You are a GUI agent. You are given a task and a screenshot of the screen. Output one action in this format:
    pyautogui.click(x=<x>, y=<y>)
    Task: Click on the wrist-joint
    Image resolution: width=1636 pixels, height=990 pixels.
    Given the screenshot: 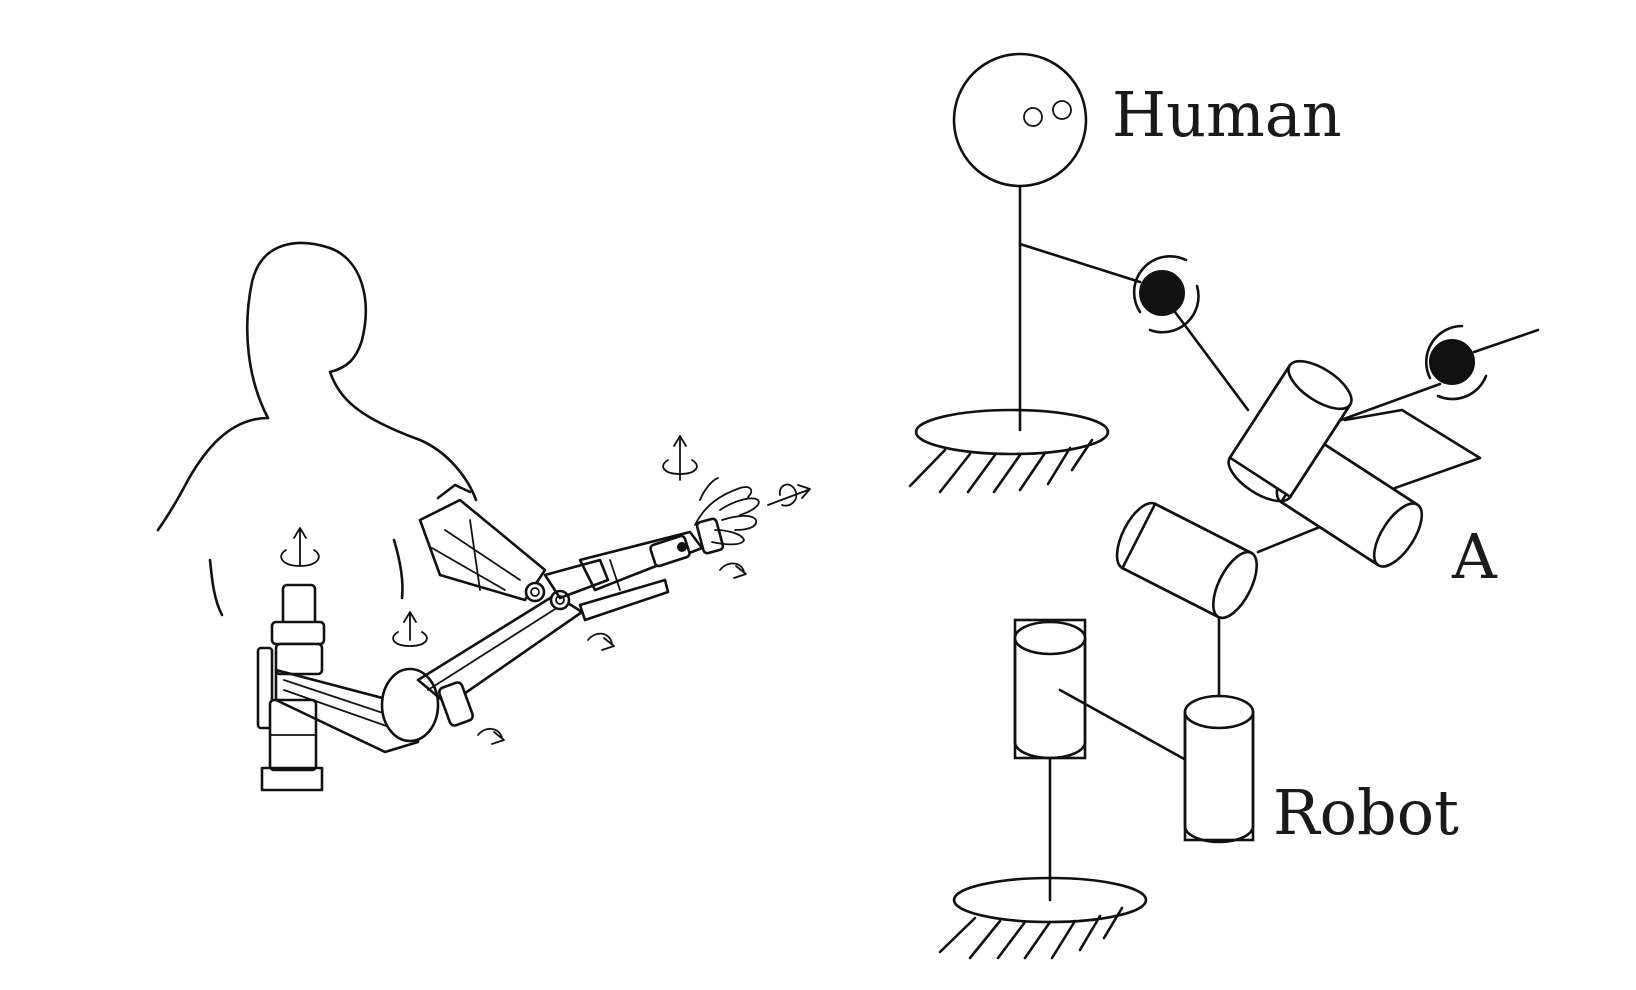 What is the action you would take?
    pyautogui.click(x=1456, y=362)
    